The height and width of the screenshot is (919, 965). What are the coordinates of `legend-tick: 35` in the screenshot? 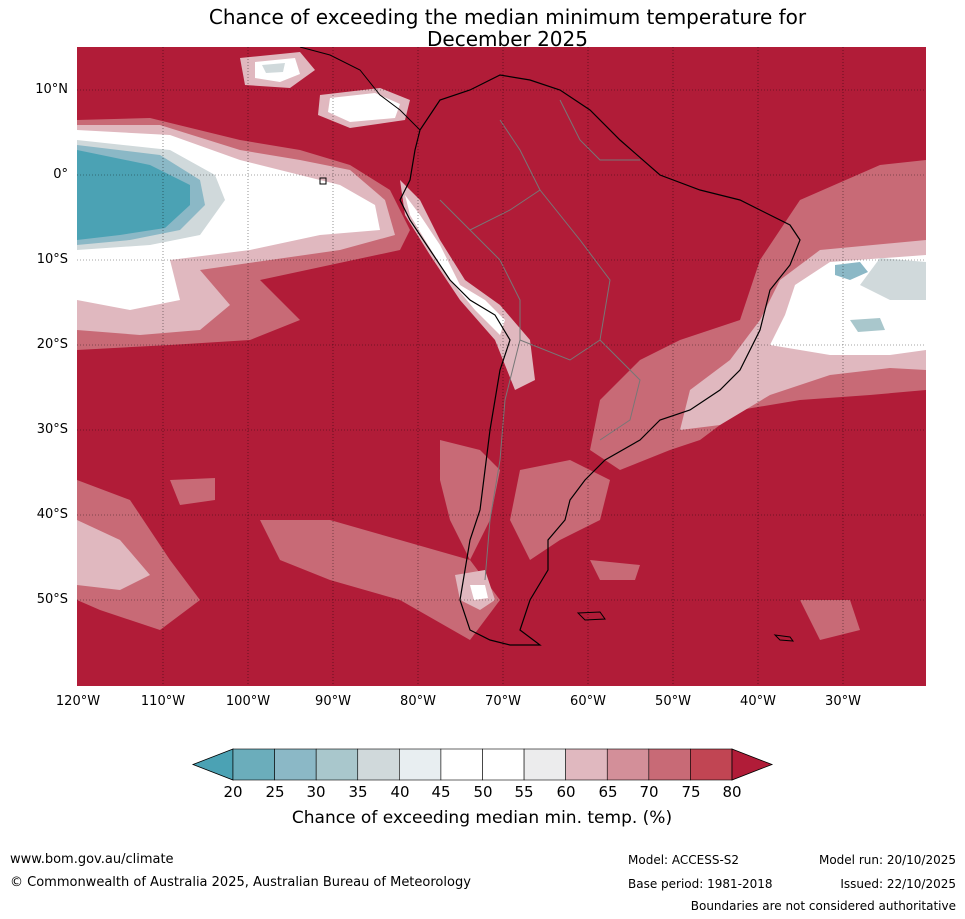 It's located at (358, 792).